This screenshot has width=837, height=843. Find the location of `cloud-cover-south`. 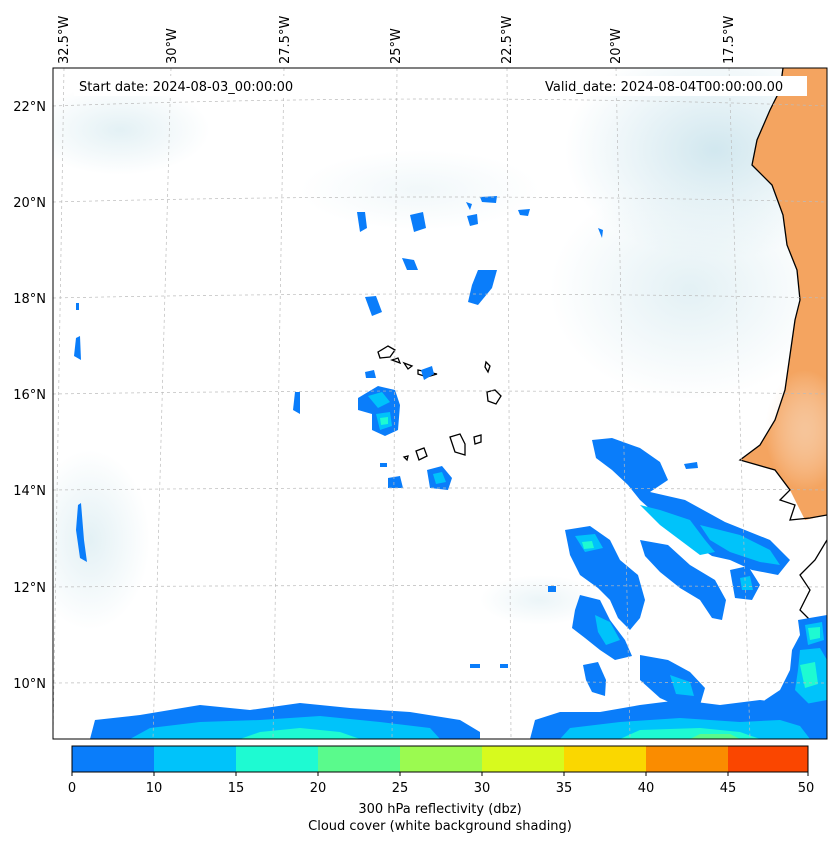

cloud-cover-south is located at coordinates (540, 600).